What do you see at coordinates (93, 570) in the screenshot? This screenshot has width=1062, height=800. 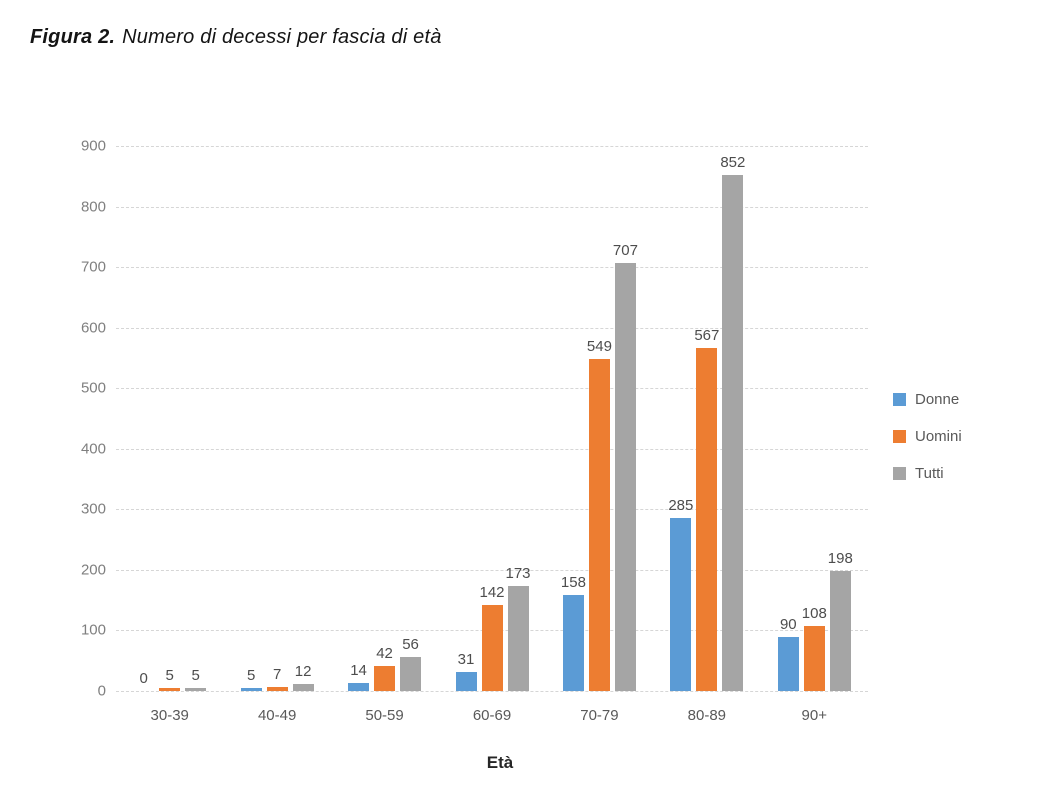 I see `y-axis-tick-label: 200` at bounding box center [93, 570].